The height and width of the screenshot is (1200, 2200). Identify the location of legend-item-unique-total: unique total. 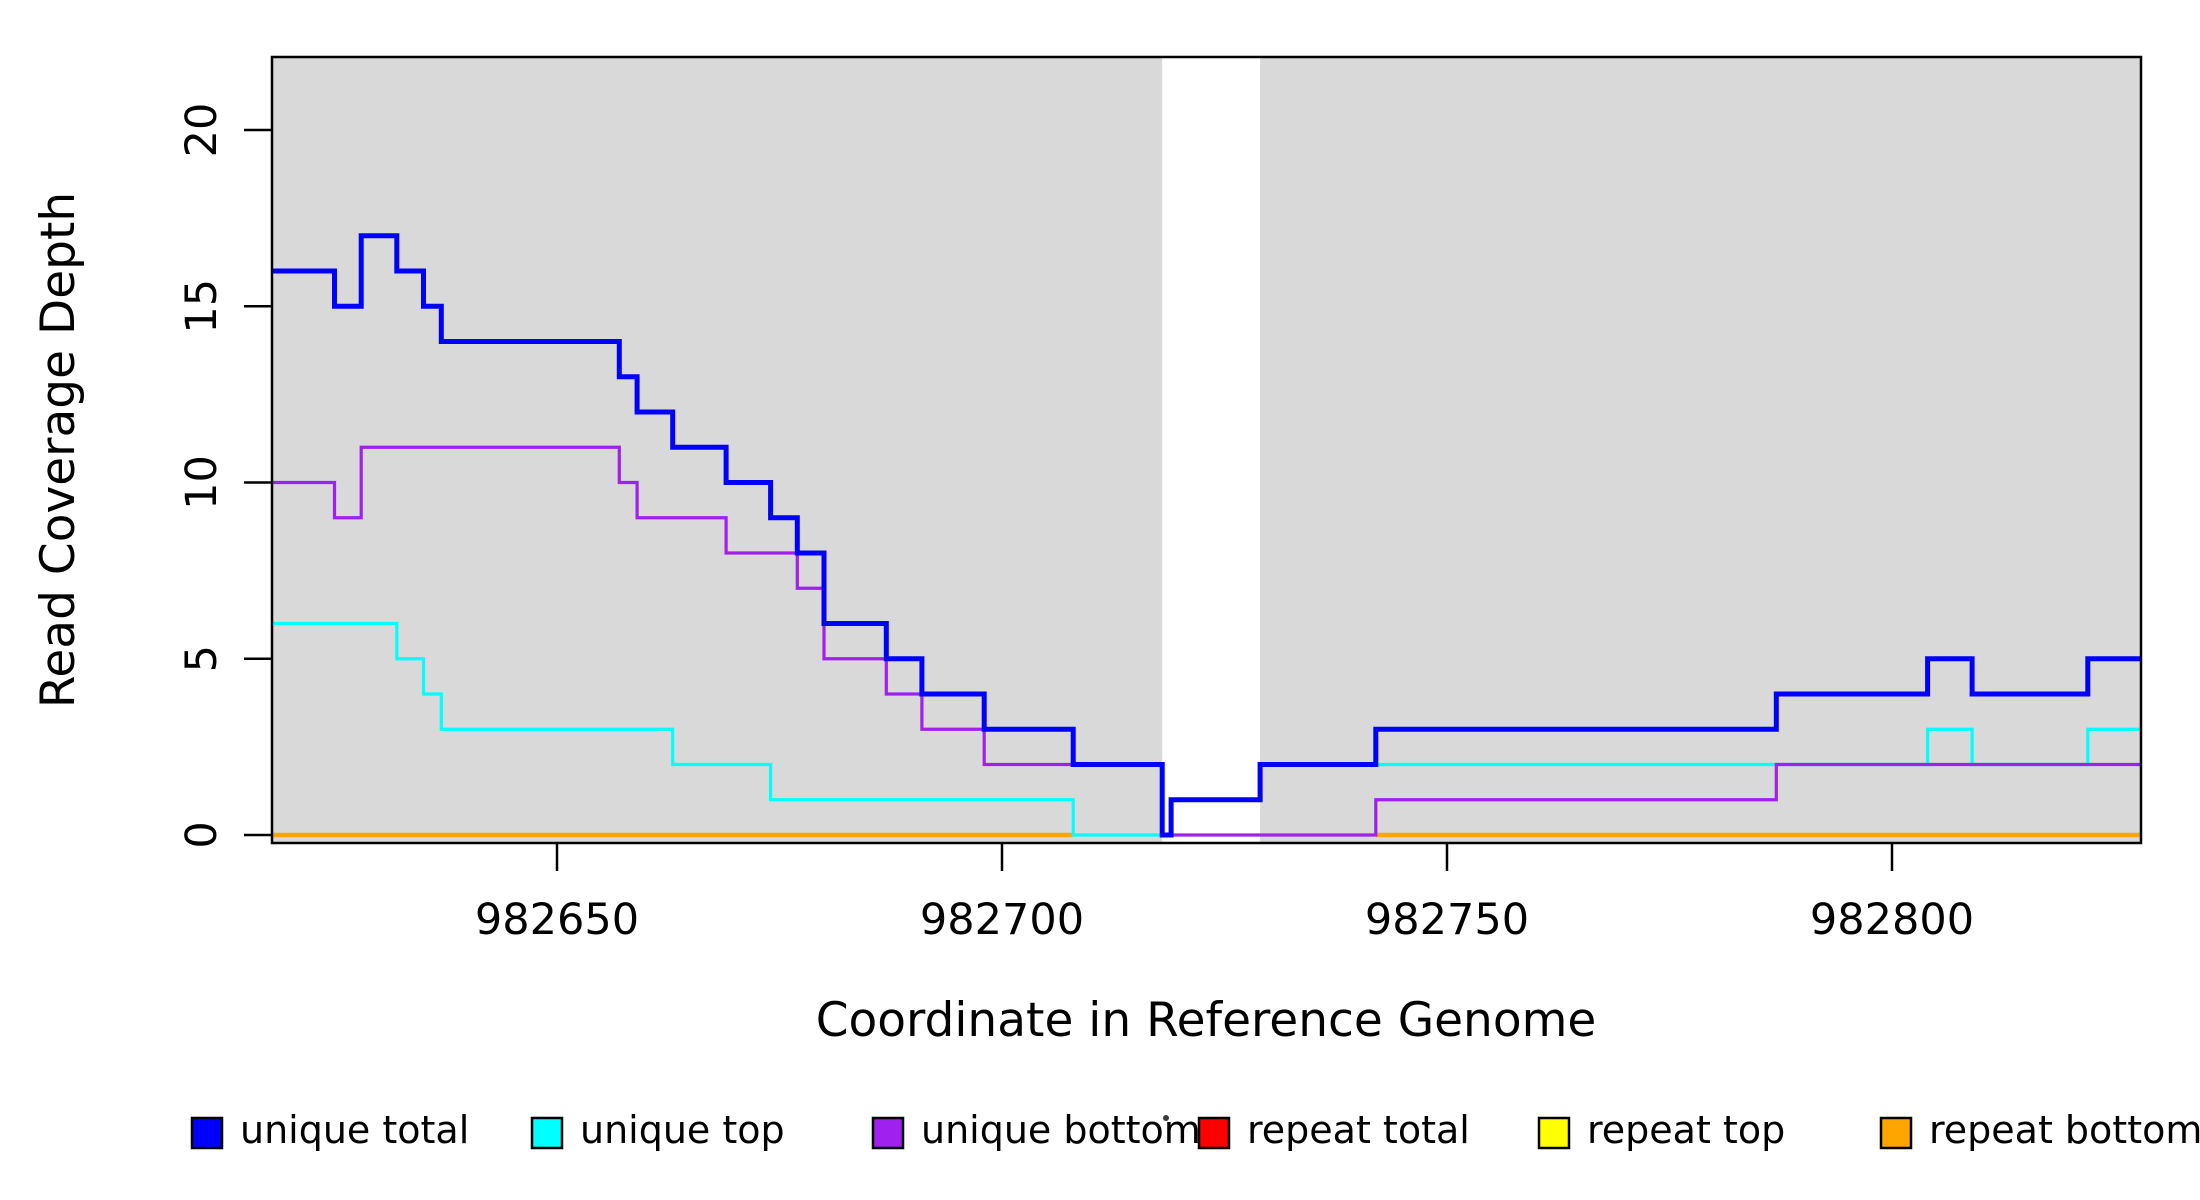
(329, 1130).